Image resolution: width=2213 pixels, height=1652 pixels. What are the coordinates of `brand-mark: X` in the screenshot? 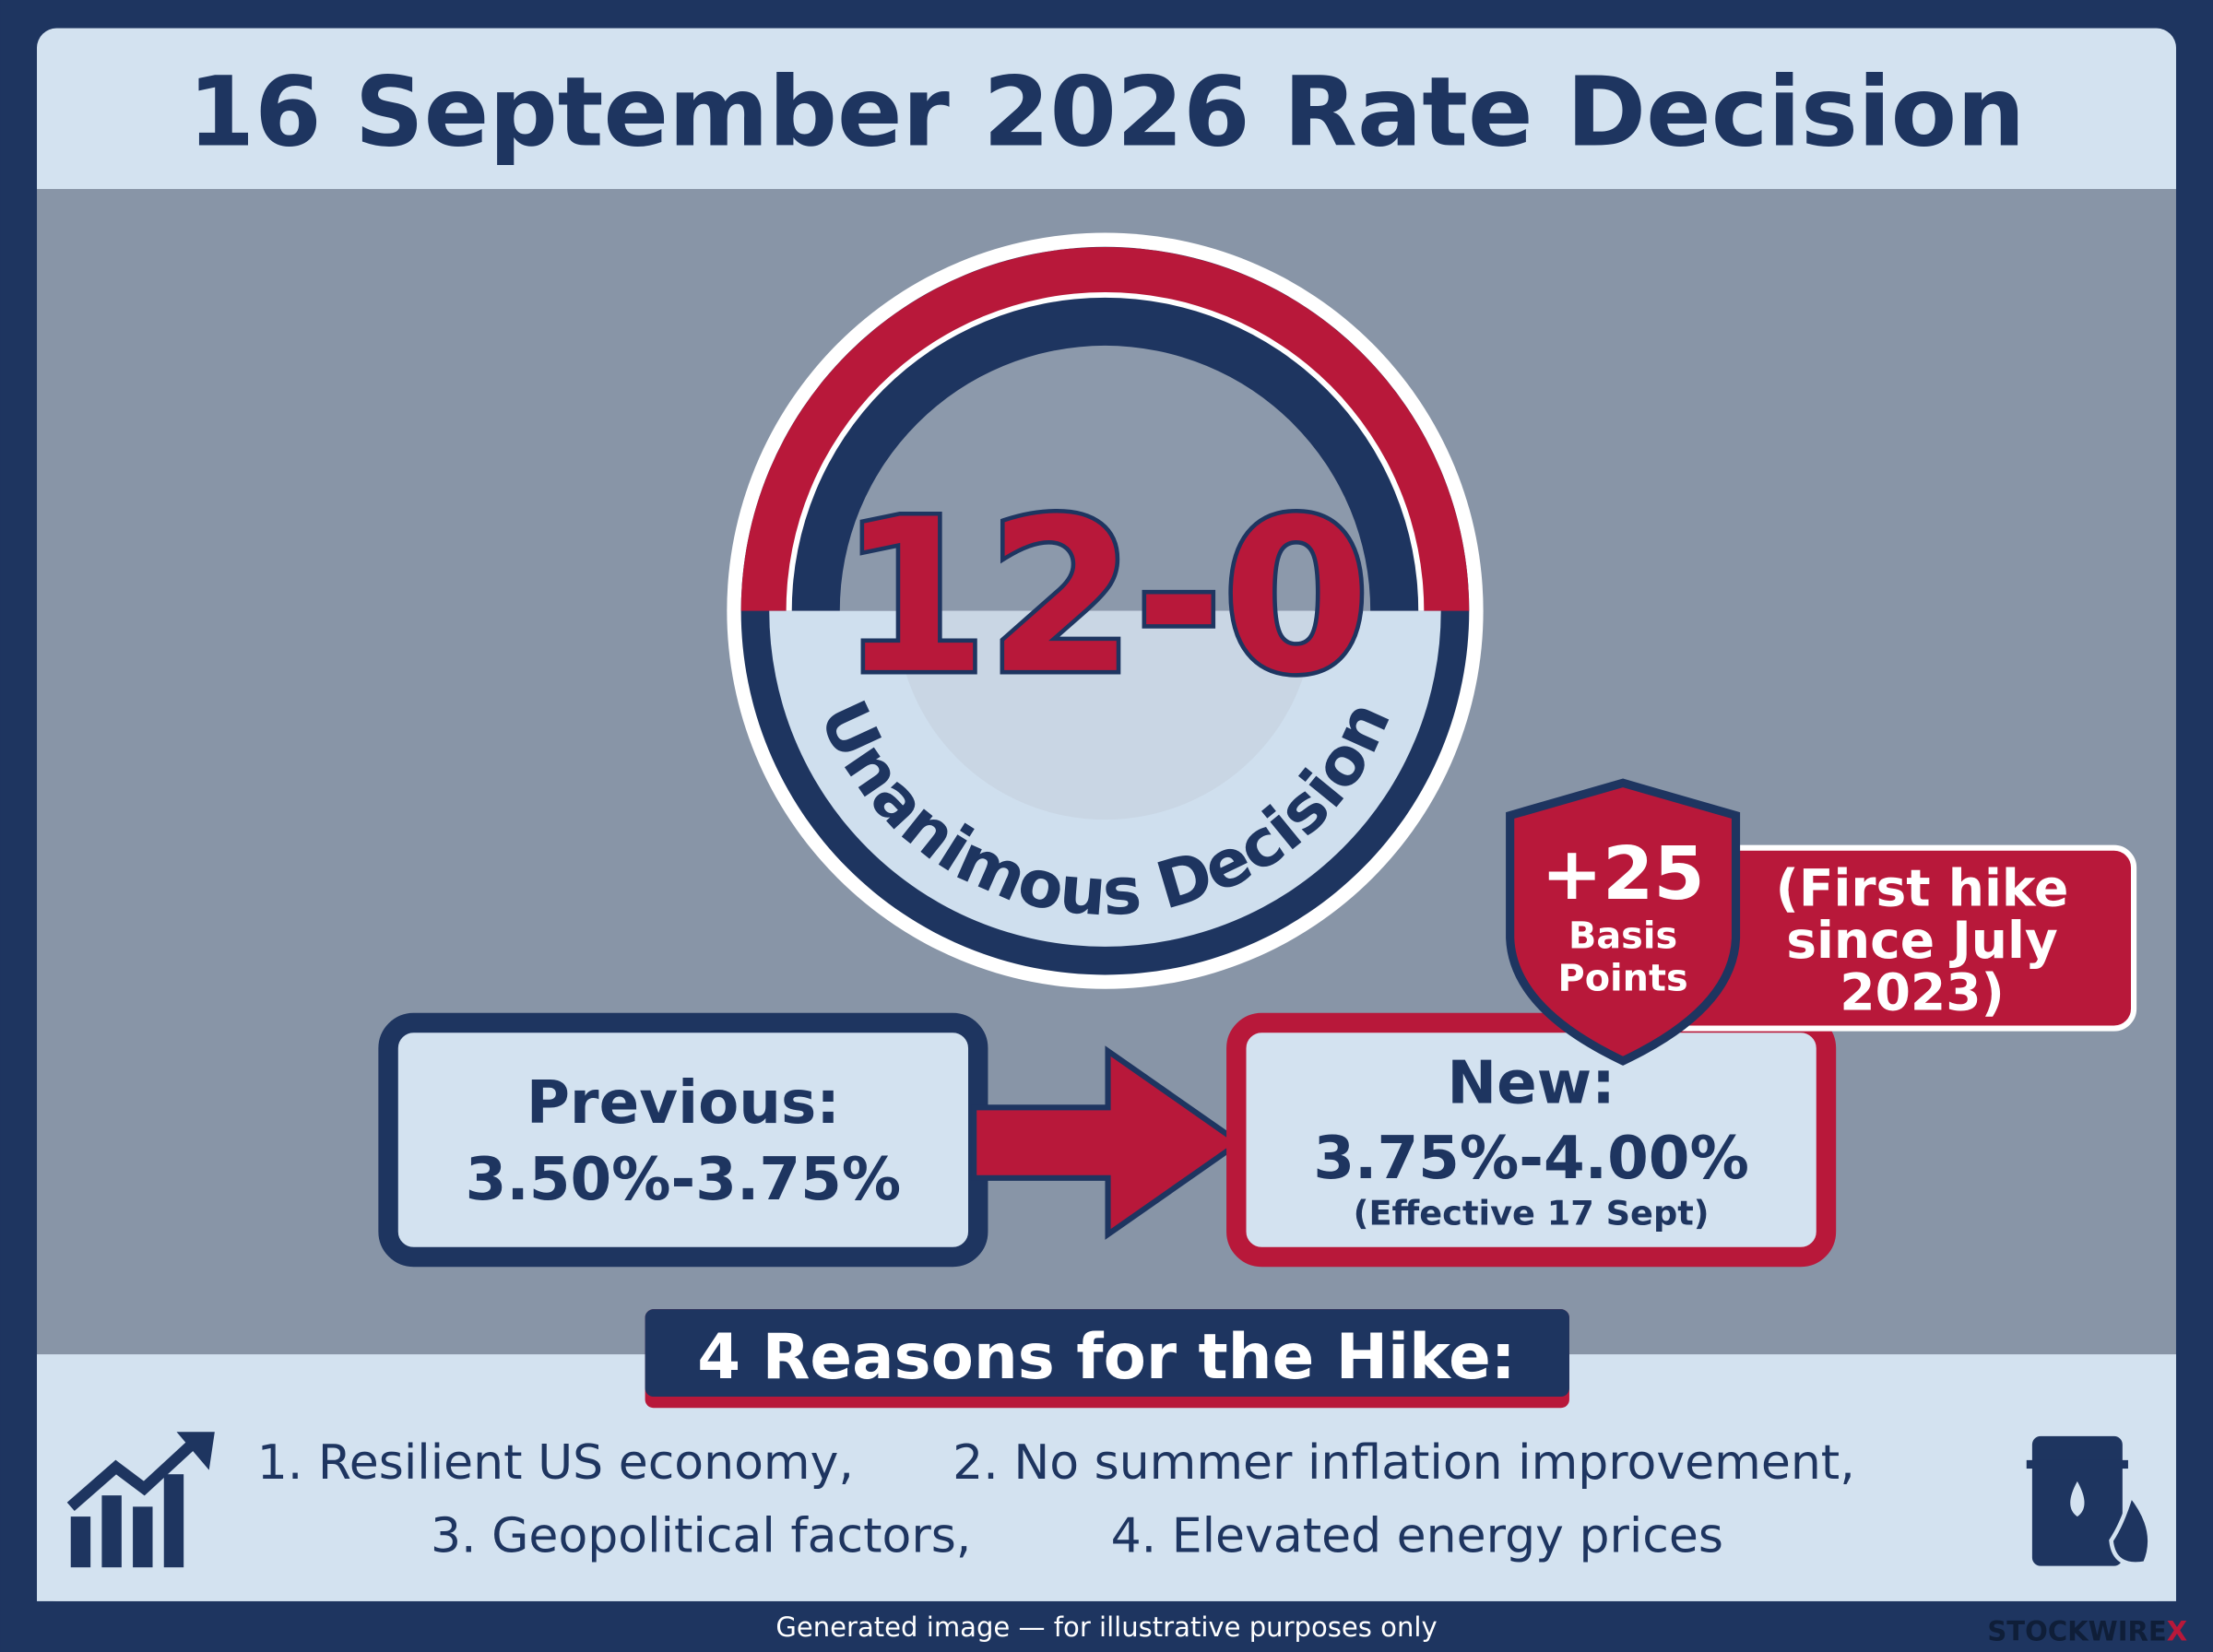 It's located at (2177, 1631).